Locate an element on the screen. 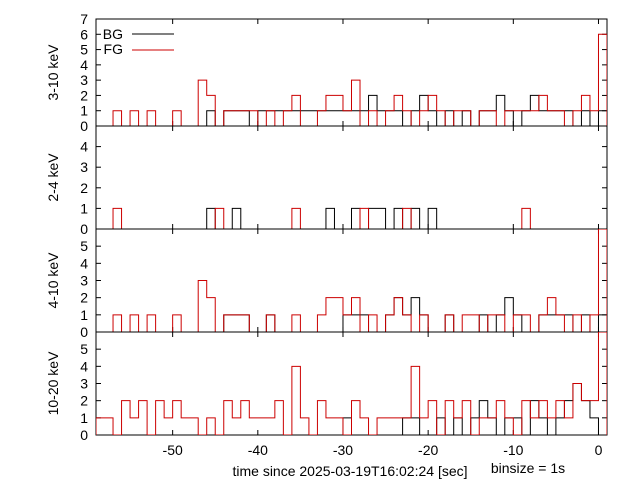 The height and width of the screenshot is (480, 640). y-axis-label: 3-10 keV is located at coordinates (53, 72).